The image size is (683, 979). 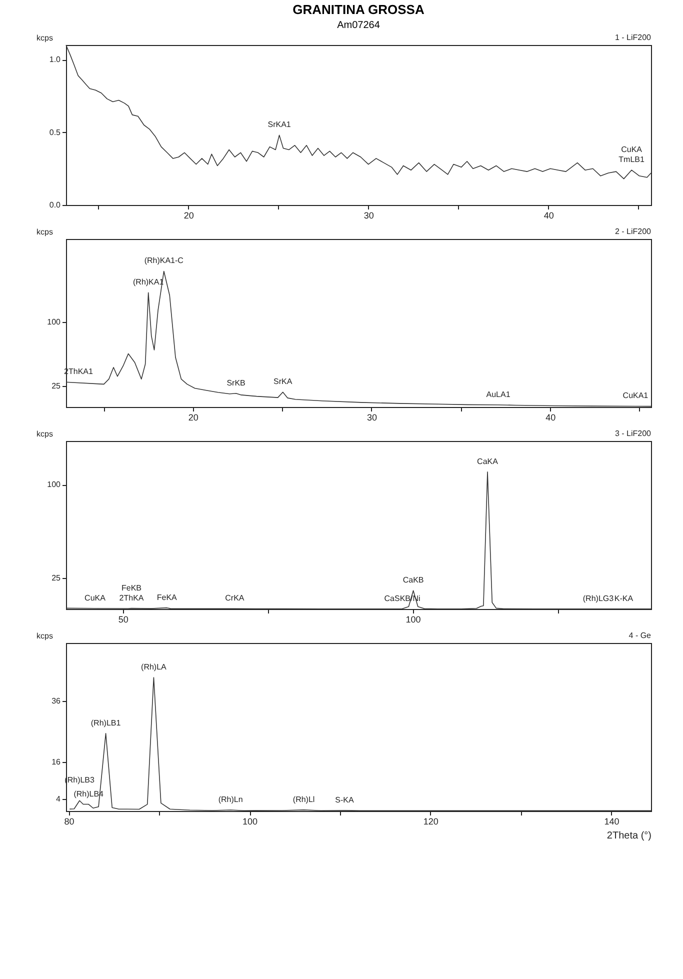 I want to click on annotation: CrKA, so click(x=235, y=598).